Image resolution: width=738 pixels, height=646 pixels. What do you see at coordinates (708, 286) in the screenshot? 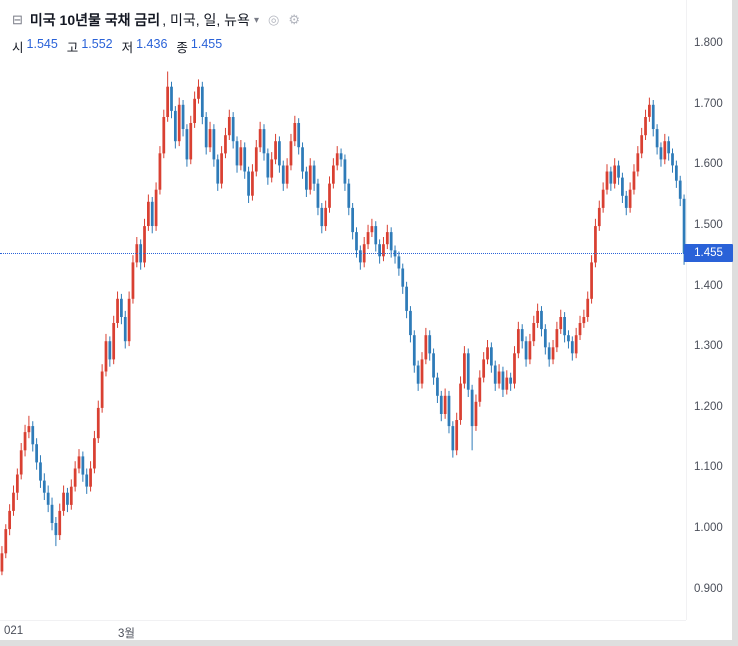
I see `price-axis-label: 1.400` at bounding box center [708, 286].